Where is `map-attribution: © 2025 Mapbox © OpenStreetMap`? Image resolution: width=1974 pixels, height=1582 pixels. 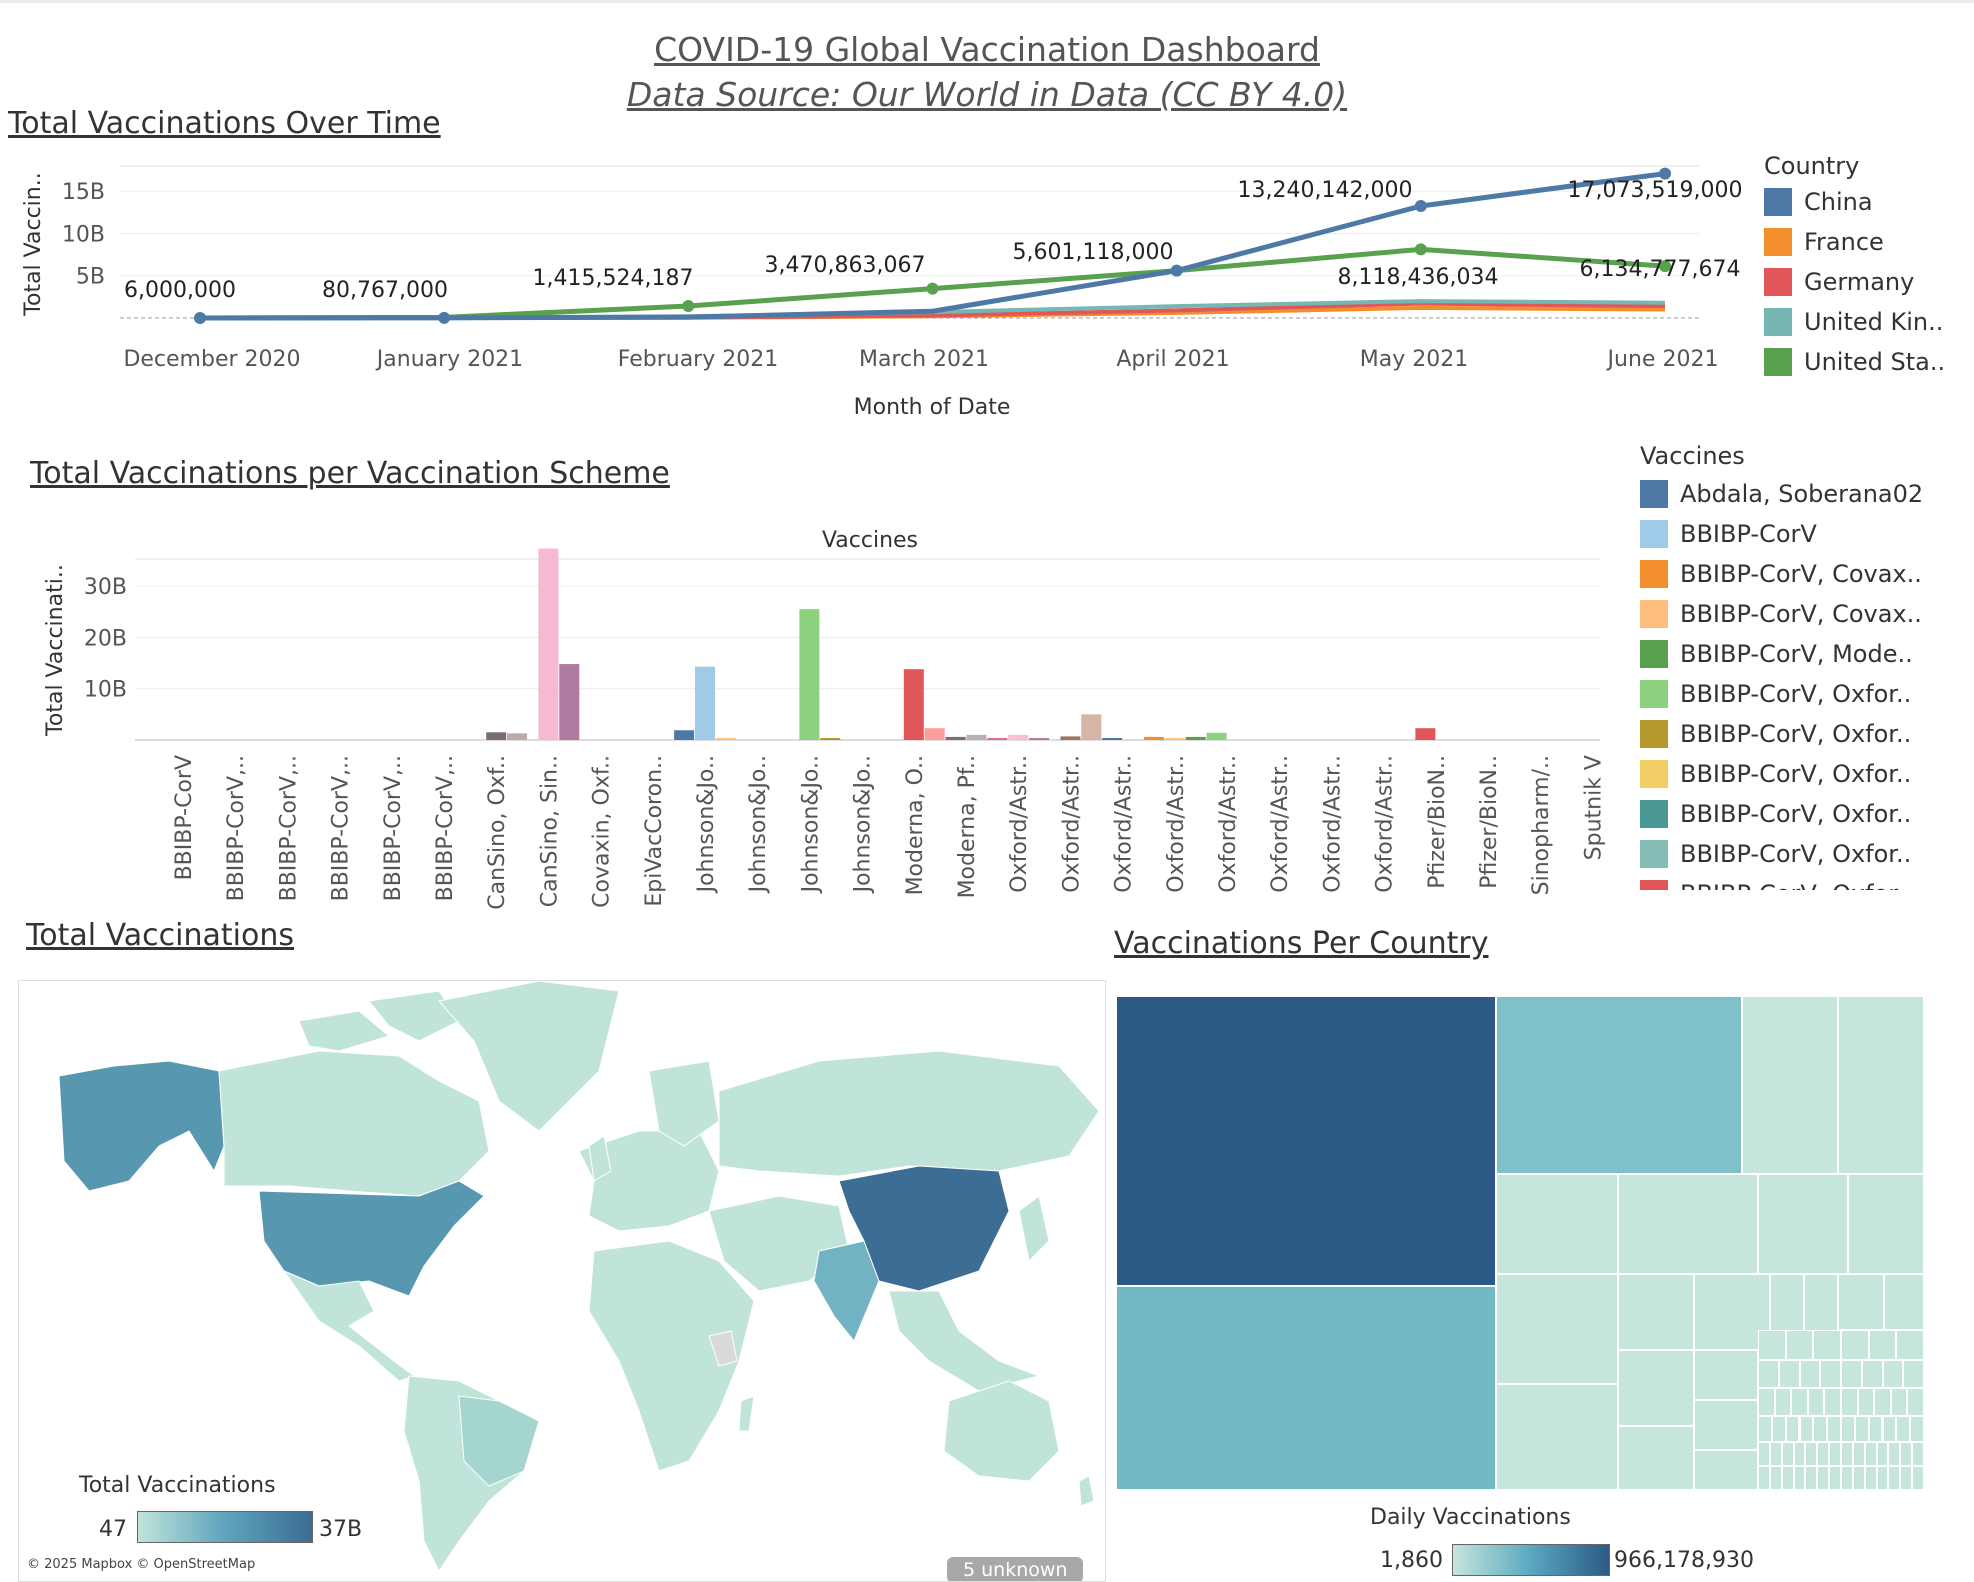
map-attribution: © 2025 Mapbox © OpenStreetMap is located at coordinates (141, 1564).